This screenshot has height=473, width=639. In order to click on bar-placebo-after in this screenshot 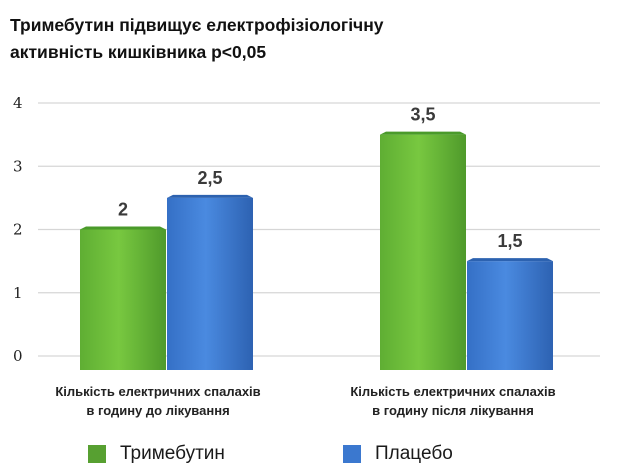, I will do `click(510, 315)`.